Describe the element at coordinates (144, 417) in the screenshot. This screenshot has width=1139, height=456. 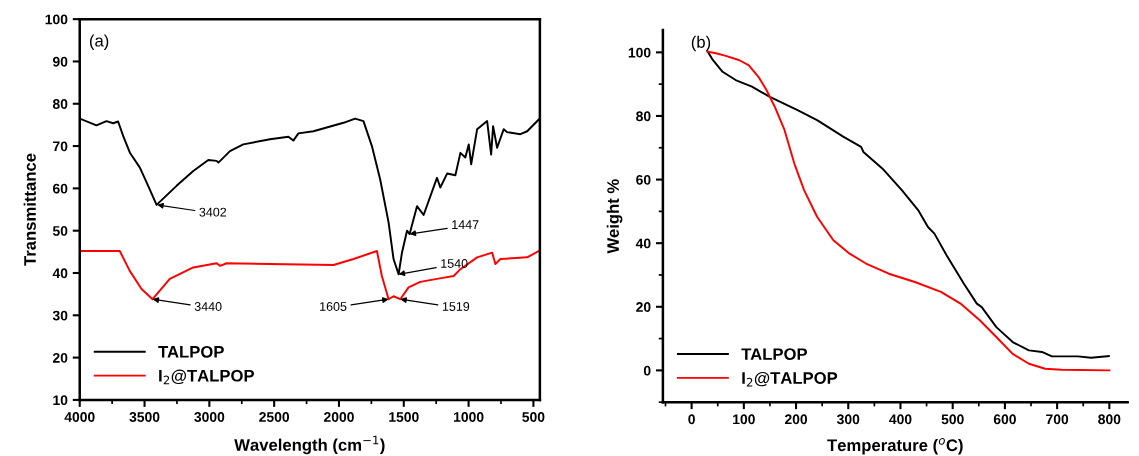
I see `x-tick-label: 3500` at that location.